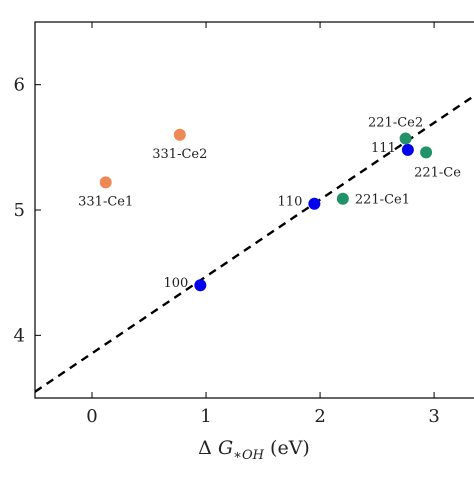 This screenshot has width=474, height=479. What do you see at coordinates (179, 154) in the screenshot?
I see `point-label-331-ce2-4: 331-Ce2` at bounding box center [179, 154].